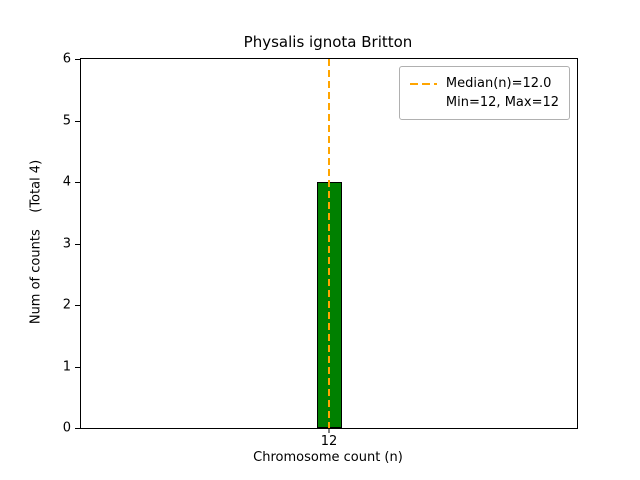  What do you see at coordinates (328, 42) in the screenshot?
I see `chart-title: Physalis ignota Britton` at bounding box center [328, 42].